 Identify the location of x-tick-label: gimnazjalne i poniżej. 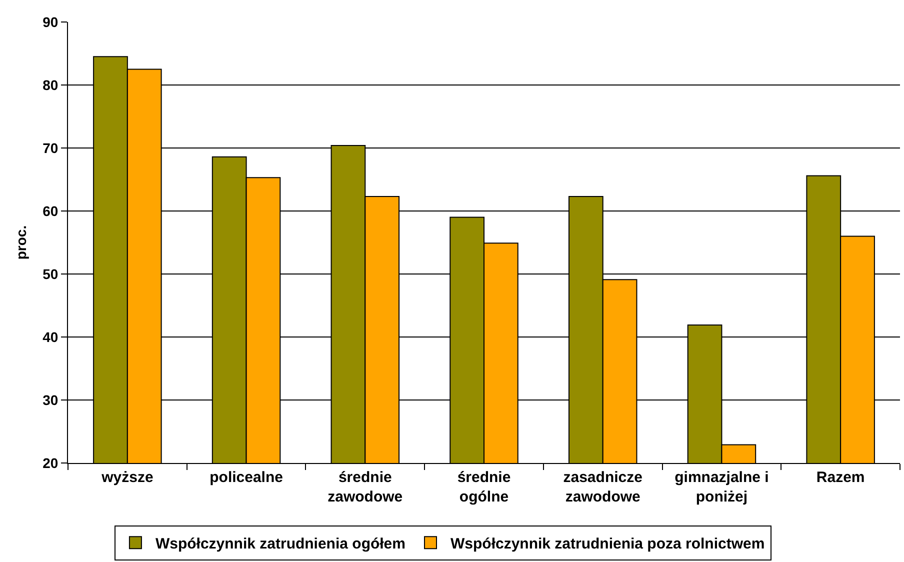
(721, 487).